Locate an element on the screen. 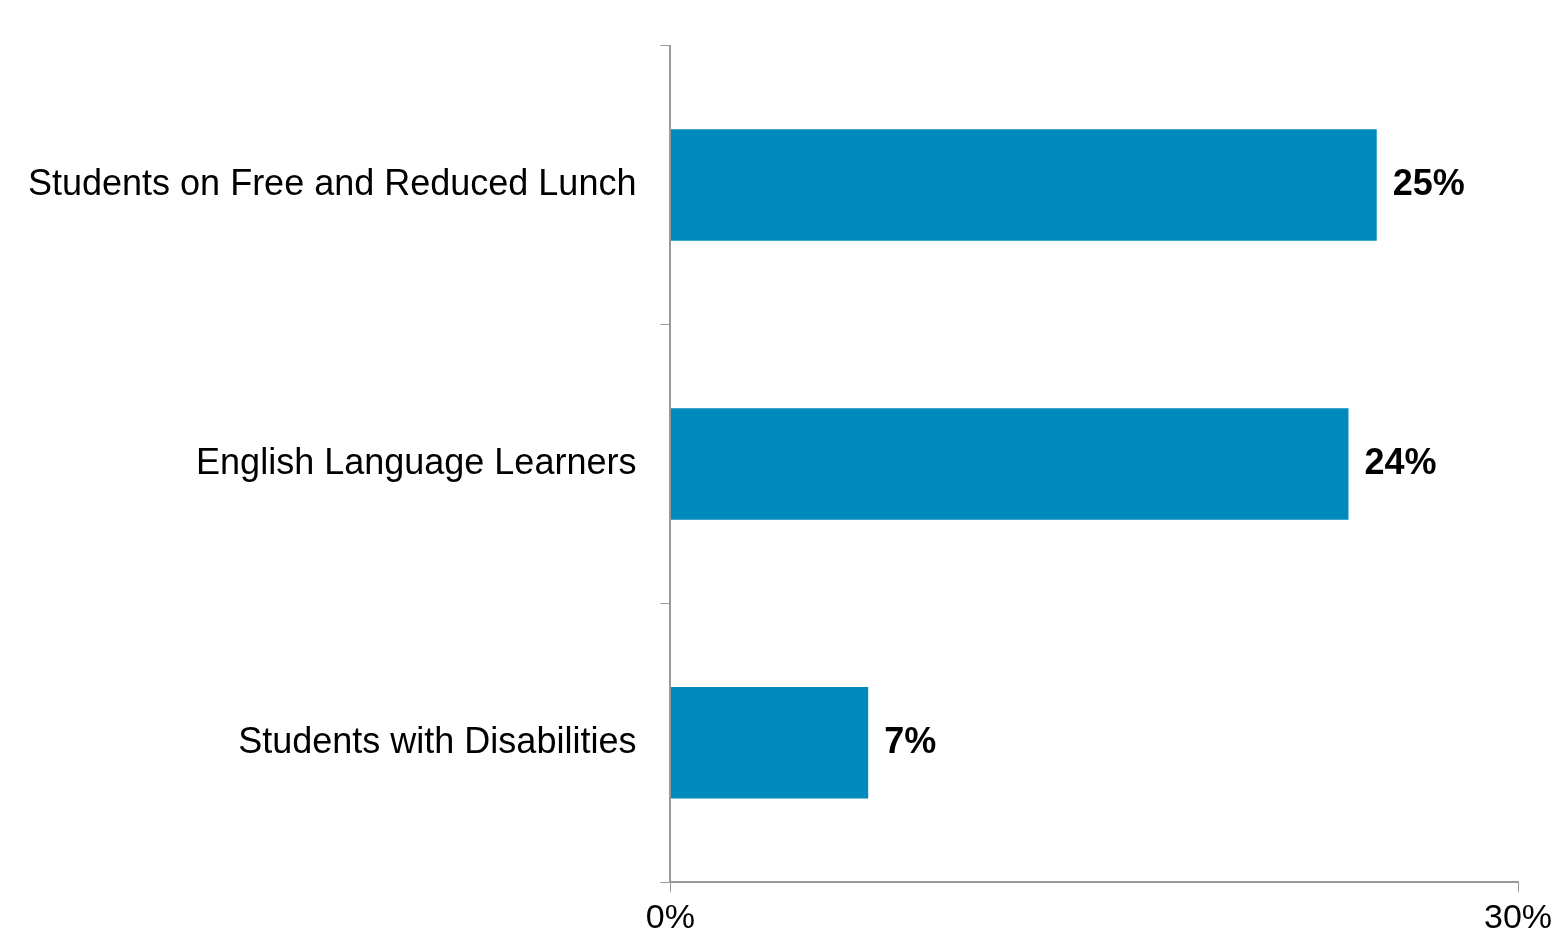  data-label: 7% is located at coordinates (910, 740).